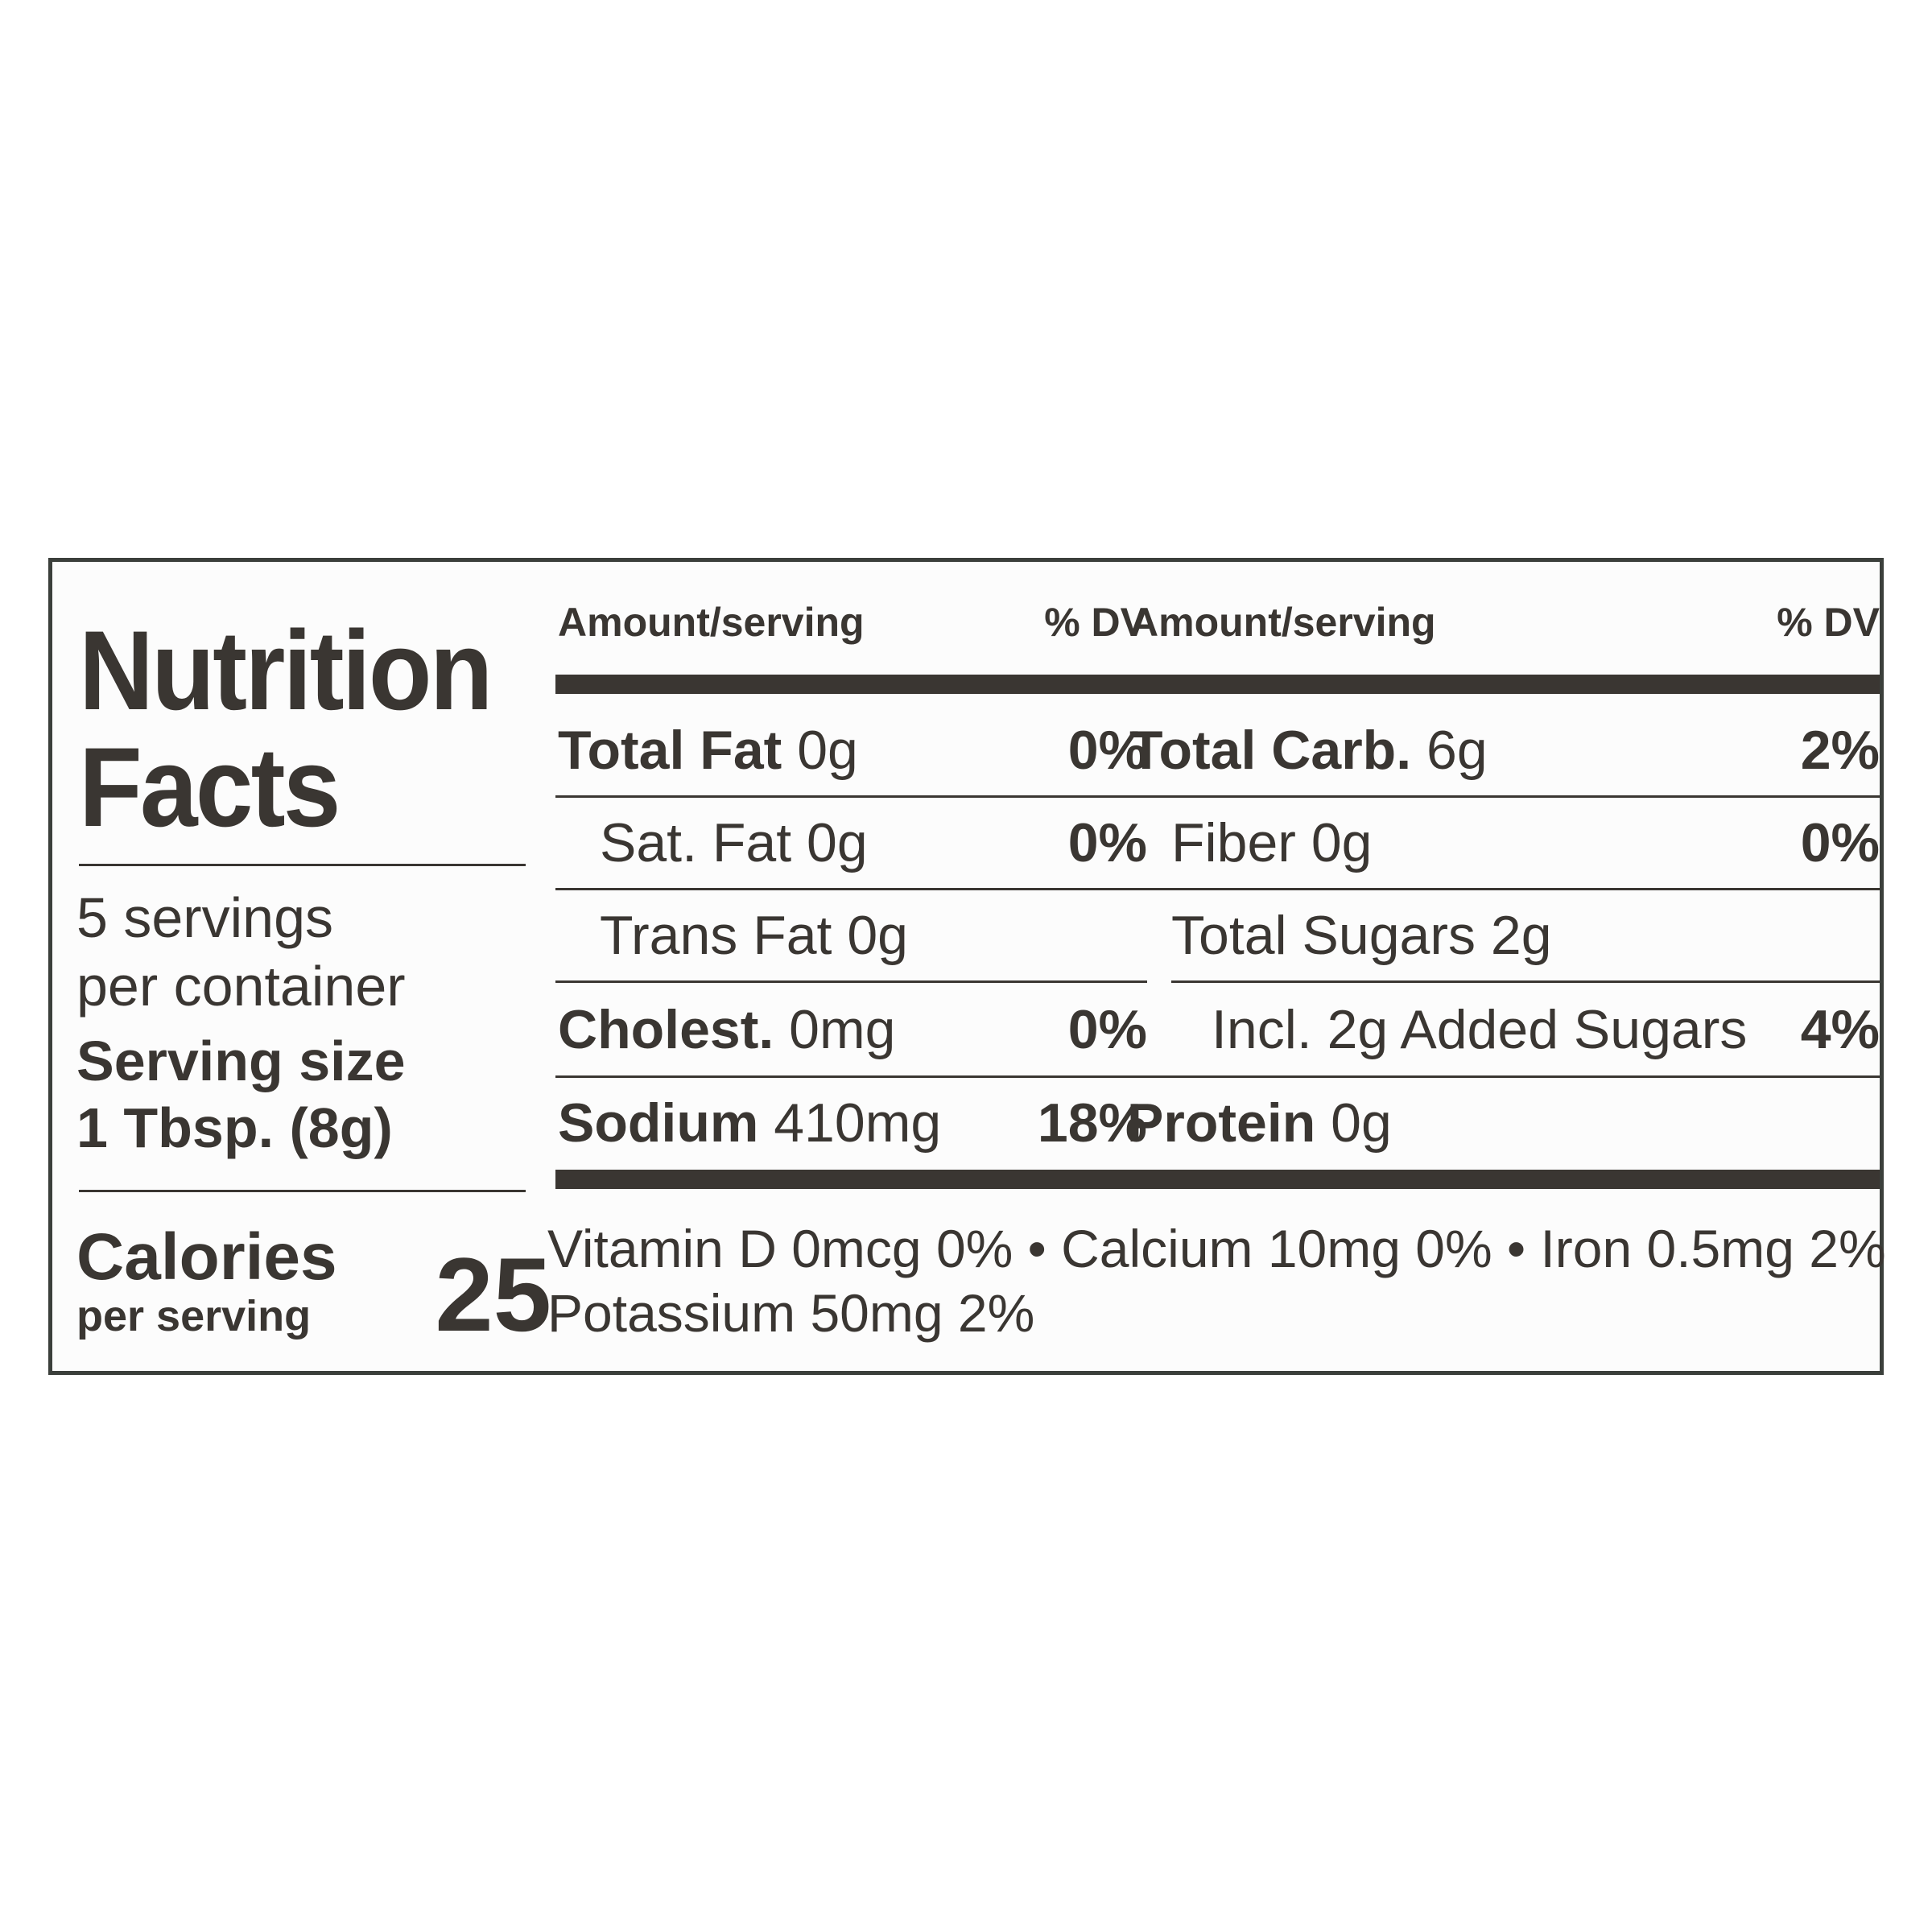 The image size is (1932, 1932). I want to click on left-thick-bar-bottom, so click(851, 1179).